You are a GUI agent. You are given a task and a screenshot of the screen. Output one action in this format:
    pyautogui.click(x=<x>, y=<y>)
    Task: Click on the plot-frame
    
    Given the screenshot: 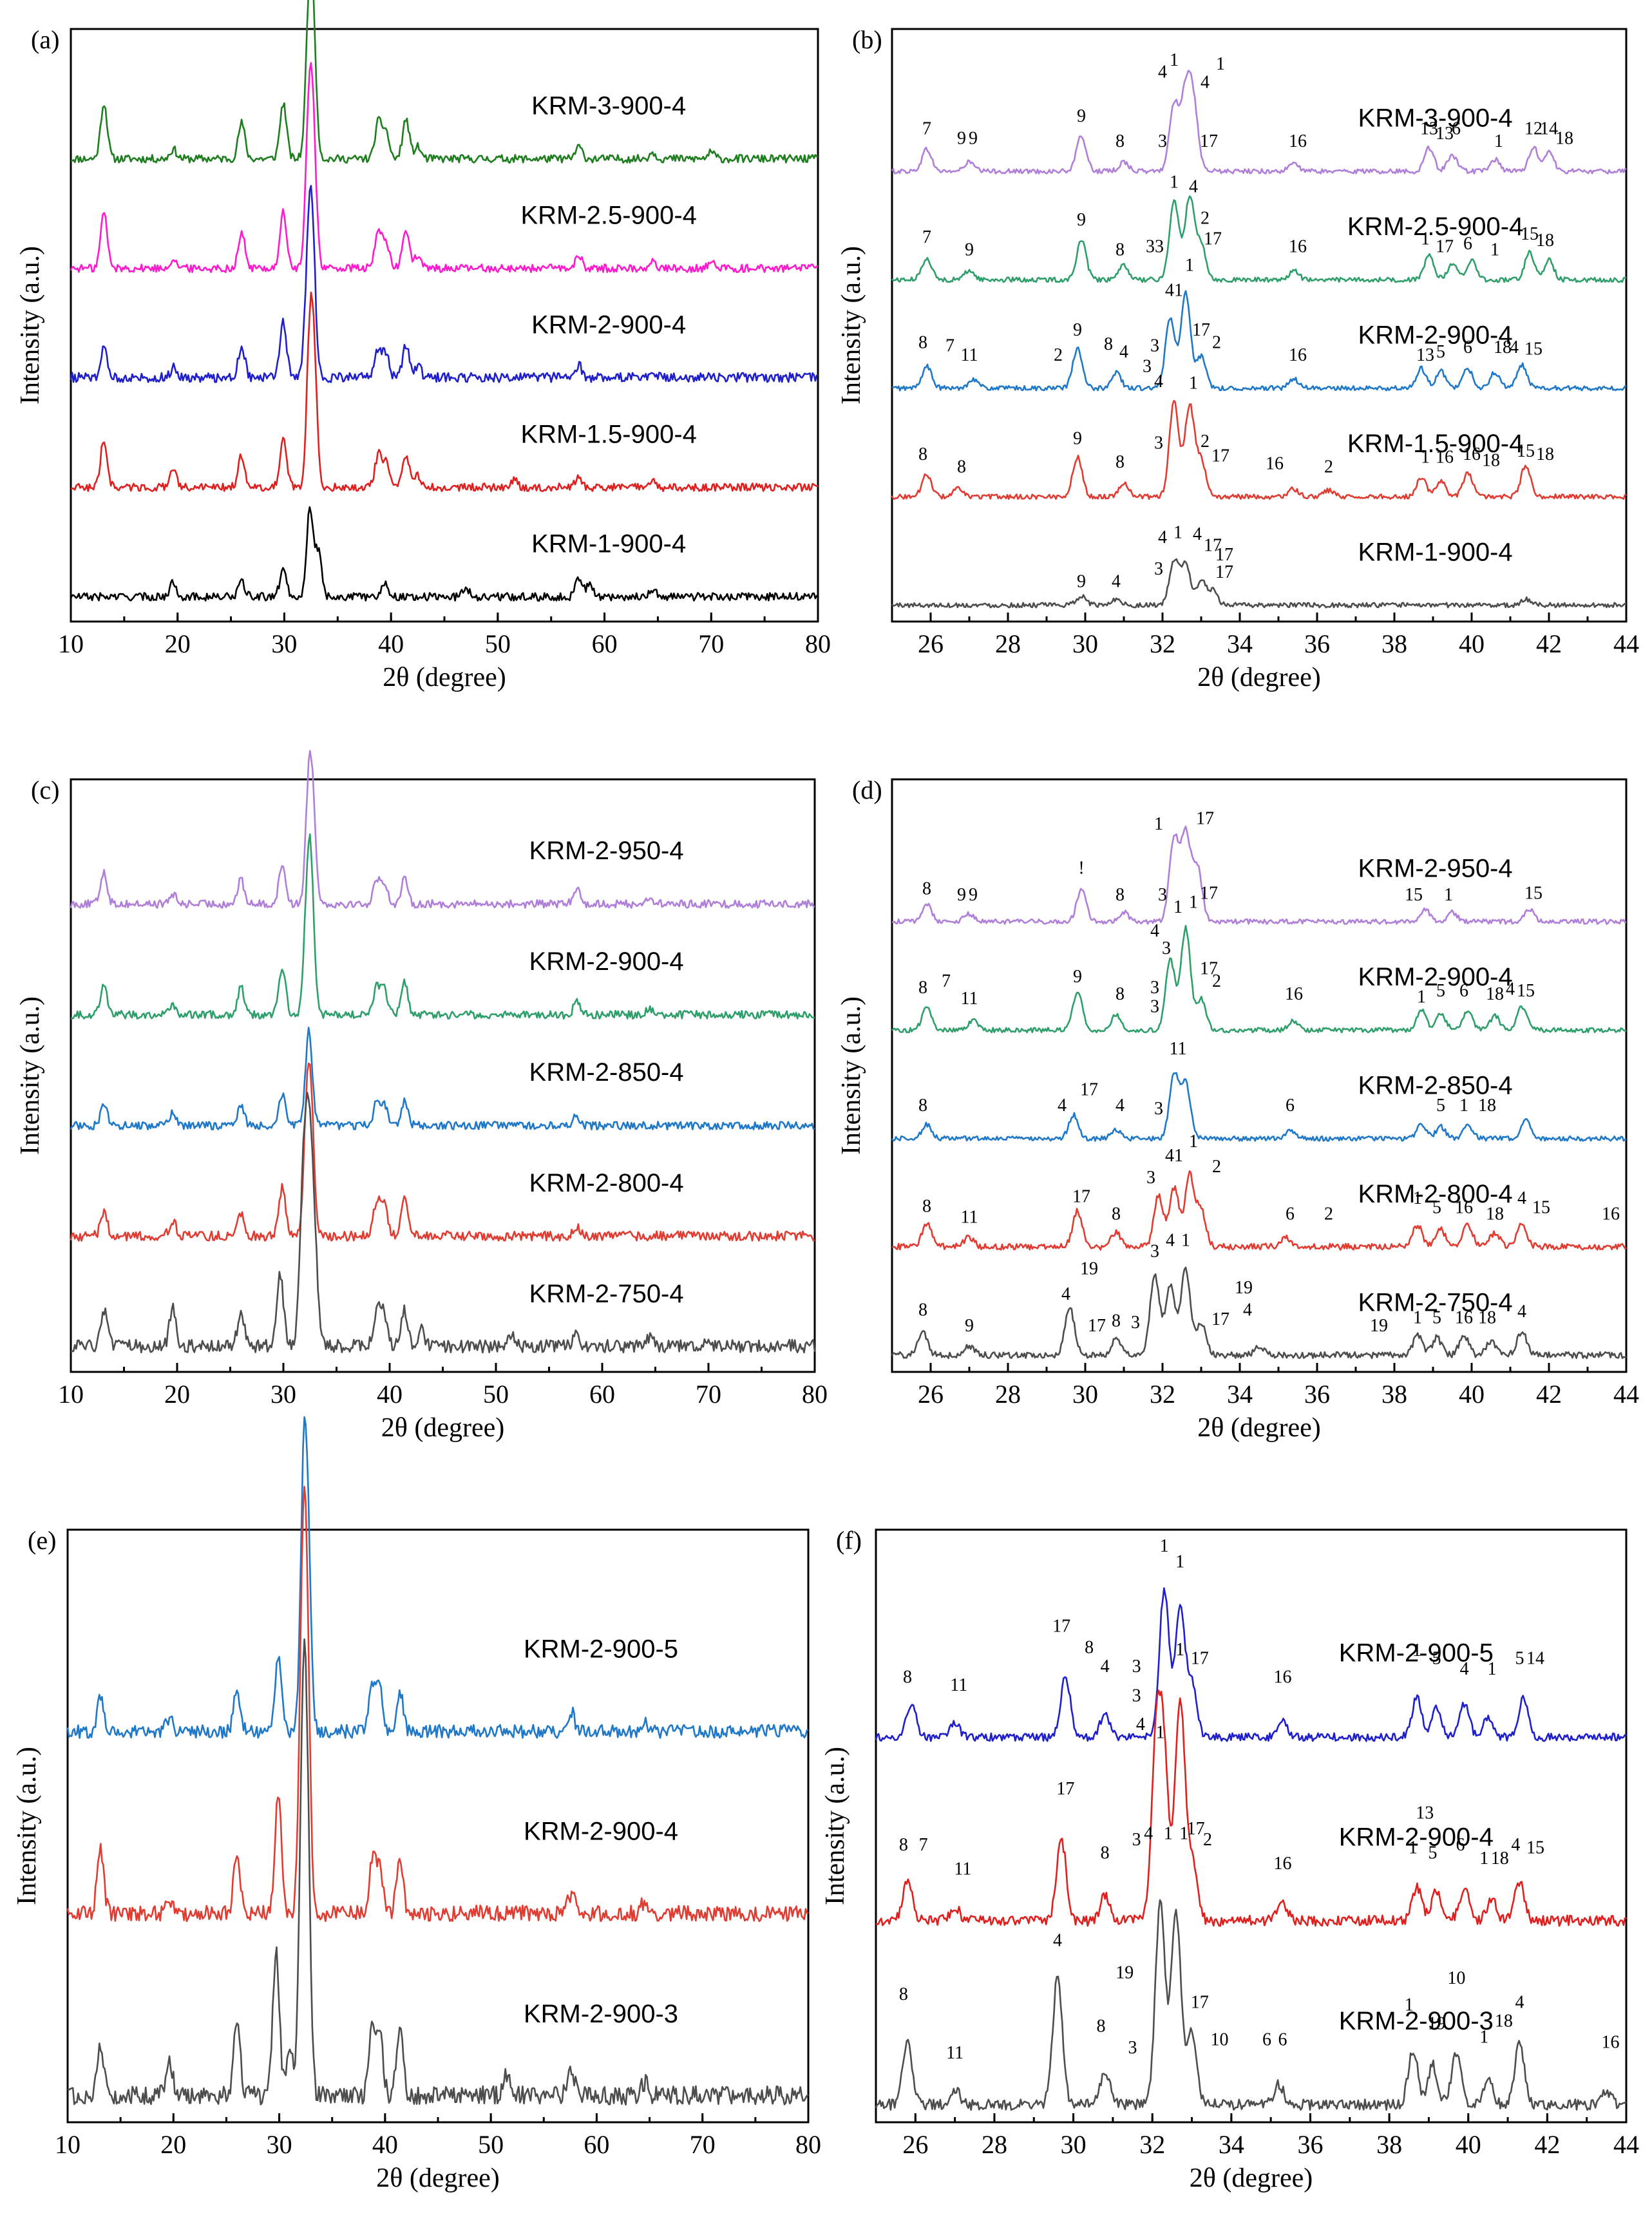 What is the action you would take?
    pyautogui.click(x=443, y=1075)
    